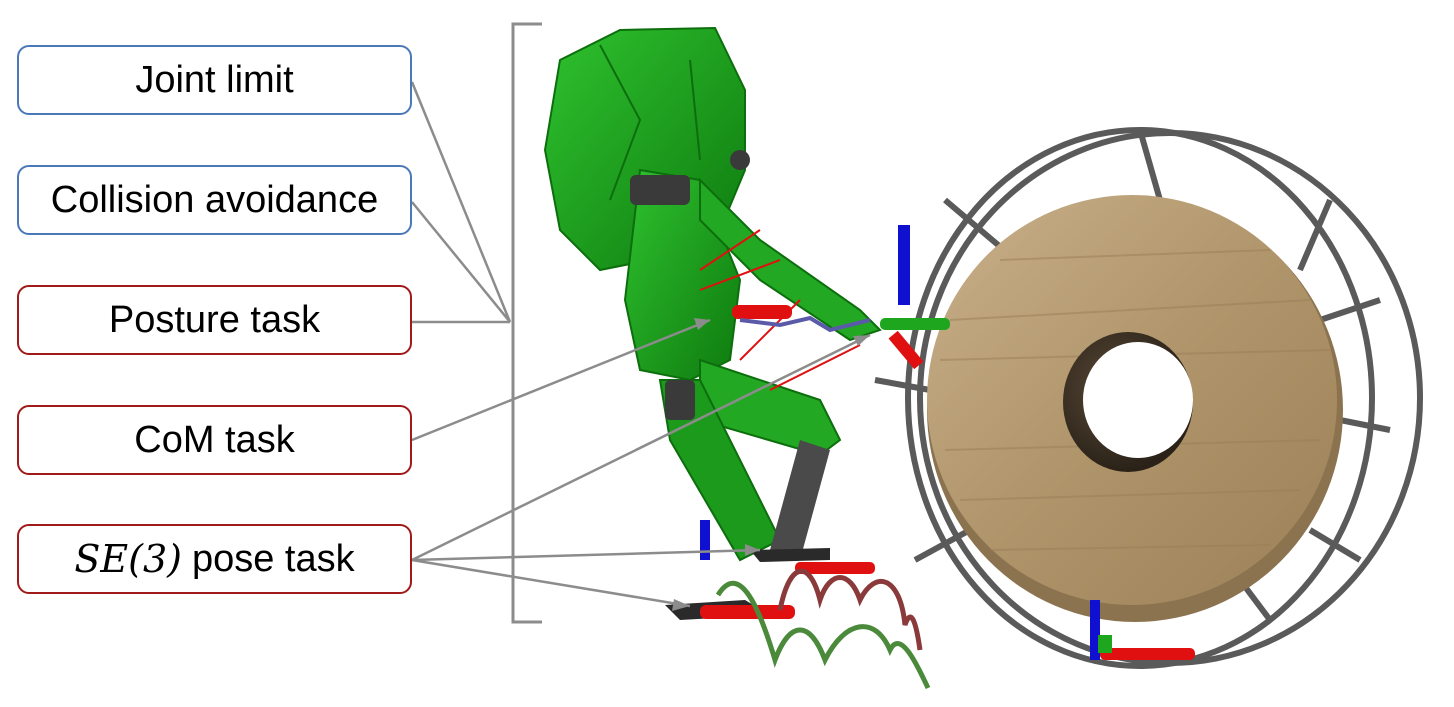  Describe the element at coordinates (1142, 630) in the screenshot. I see `wheel-axis-marker` at that location.